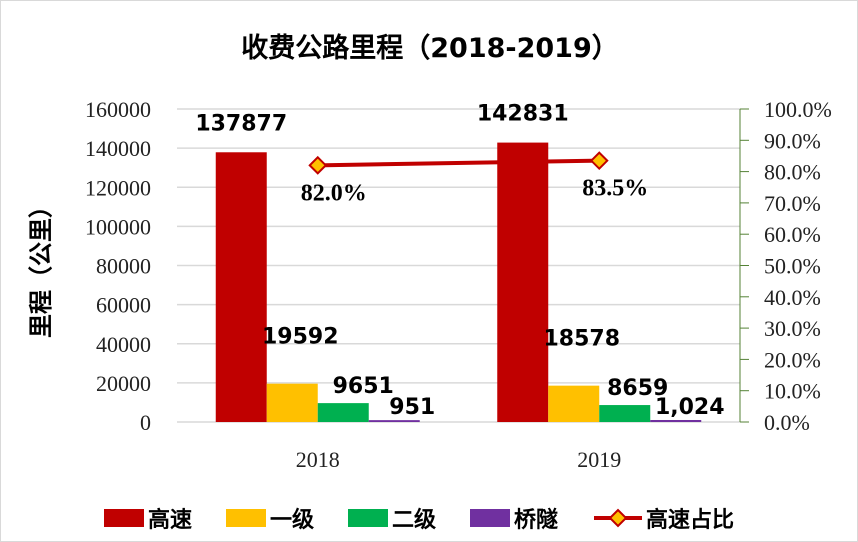 The width and height of the screenshot is (858, 542). Describe the element at coordinates (792, 297) in the screenshot. I see `y2-tick-label: 40.0%` at that location.